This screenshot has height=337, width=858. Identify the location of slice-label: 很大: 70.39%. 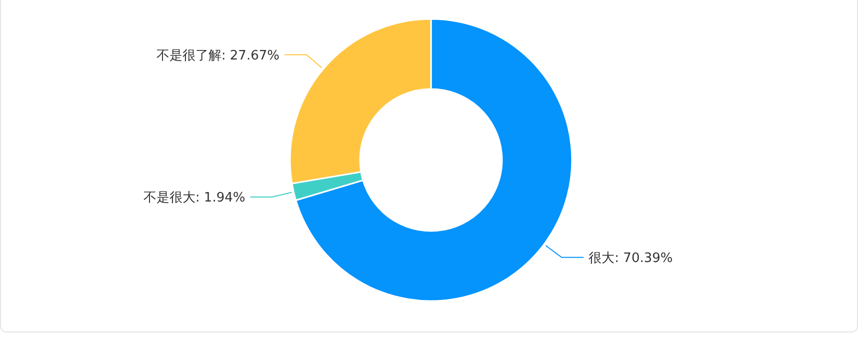
(630, 258).